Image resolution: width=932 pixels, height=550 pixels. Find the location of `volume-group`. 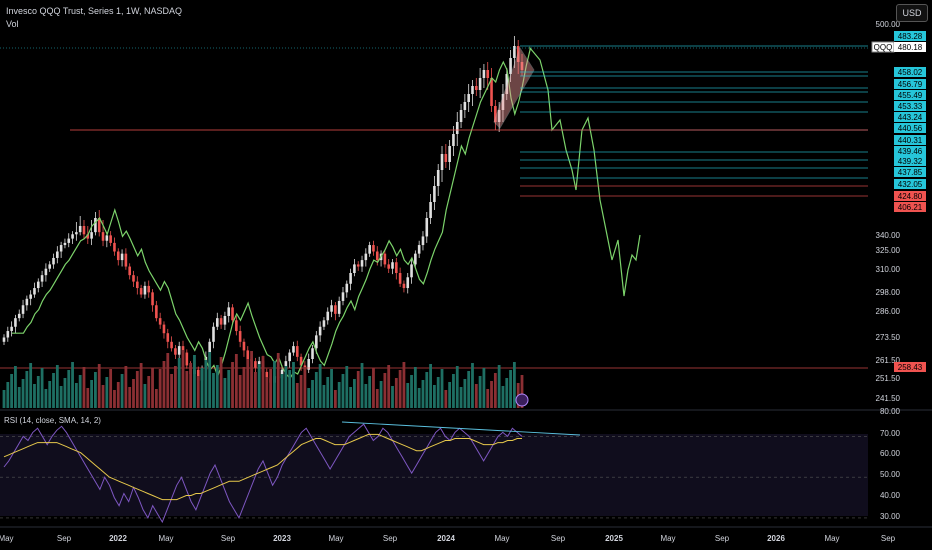

volume-group is located at coordinates (263, 379).